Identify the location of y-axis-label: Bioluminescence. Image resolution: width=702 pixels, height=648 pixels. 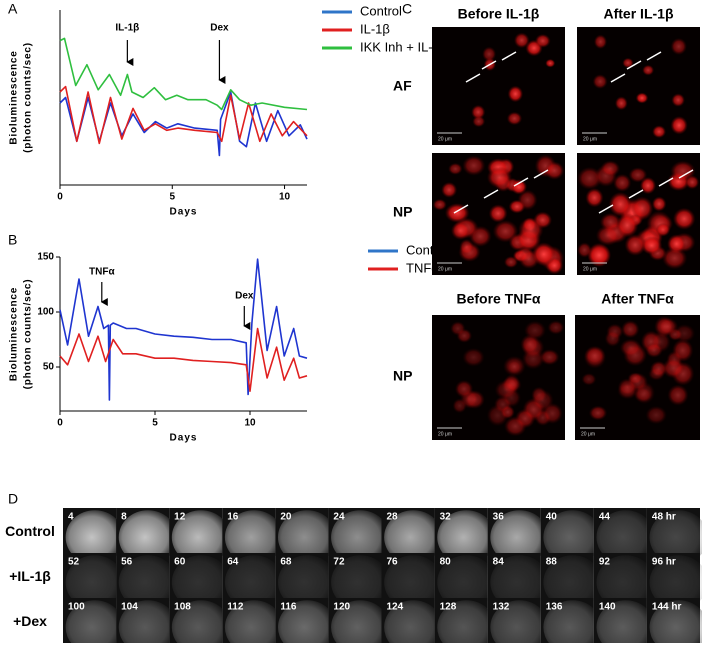
(14, 97).